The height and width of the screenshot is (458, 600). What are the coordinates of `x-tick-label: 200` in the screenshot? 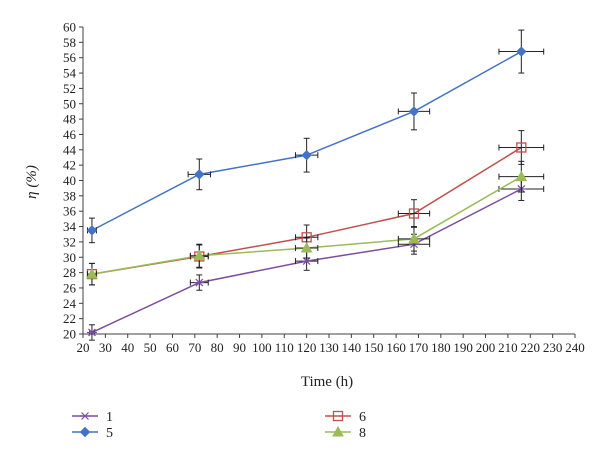 It's located at (486, 347).